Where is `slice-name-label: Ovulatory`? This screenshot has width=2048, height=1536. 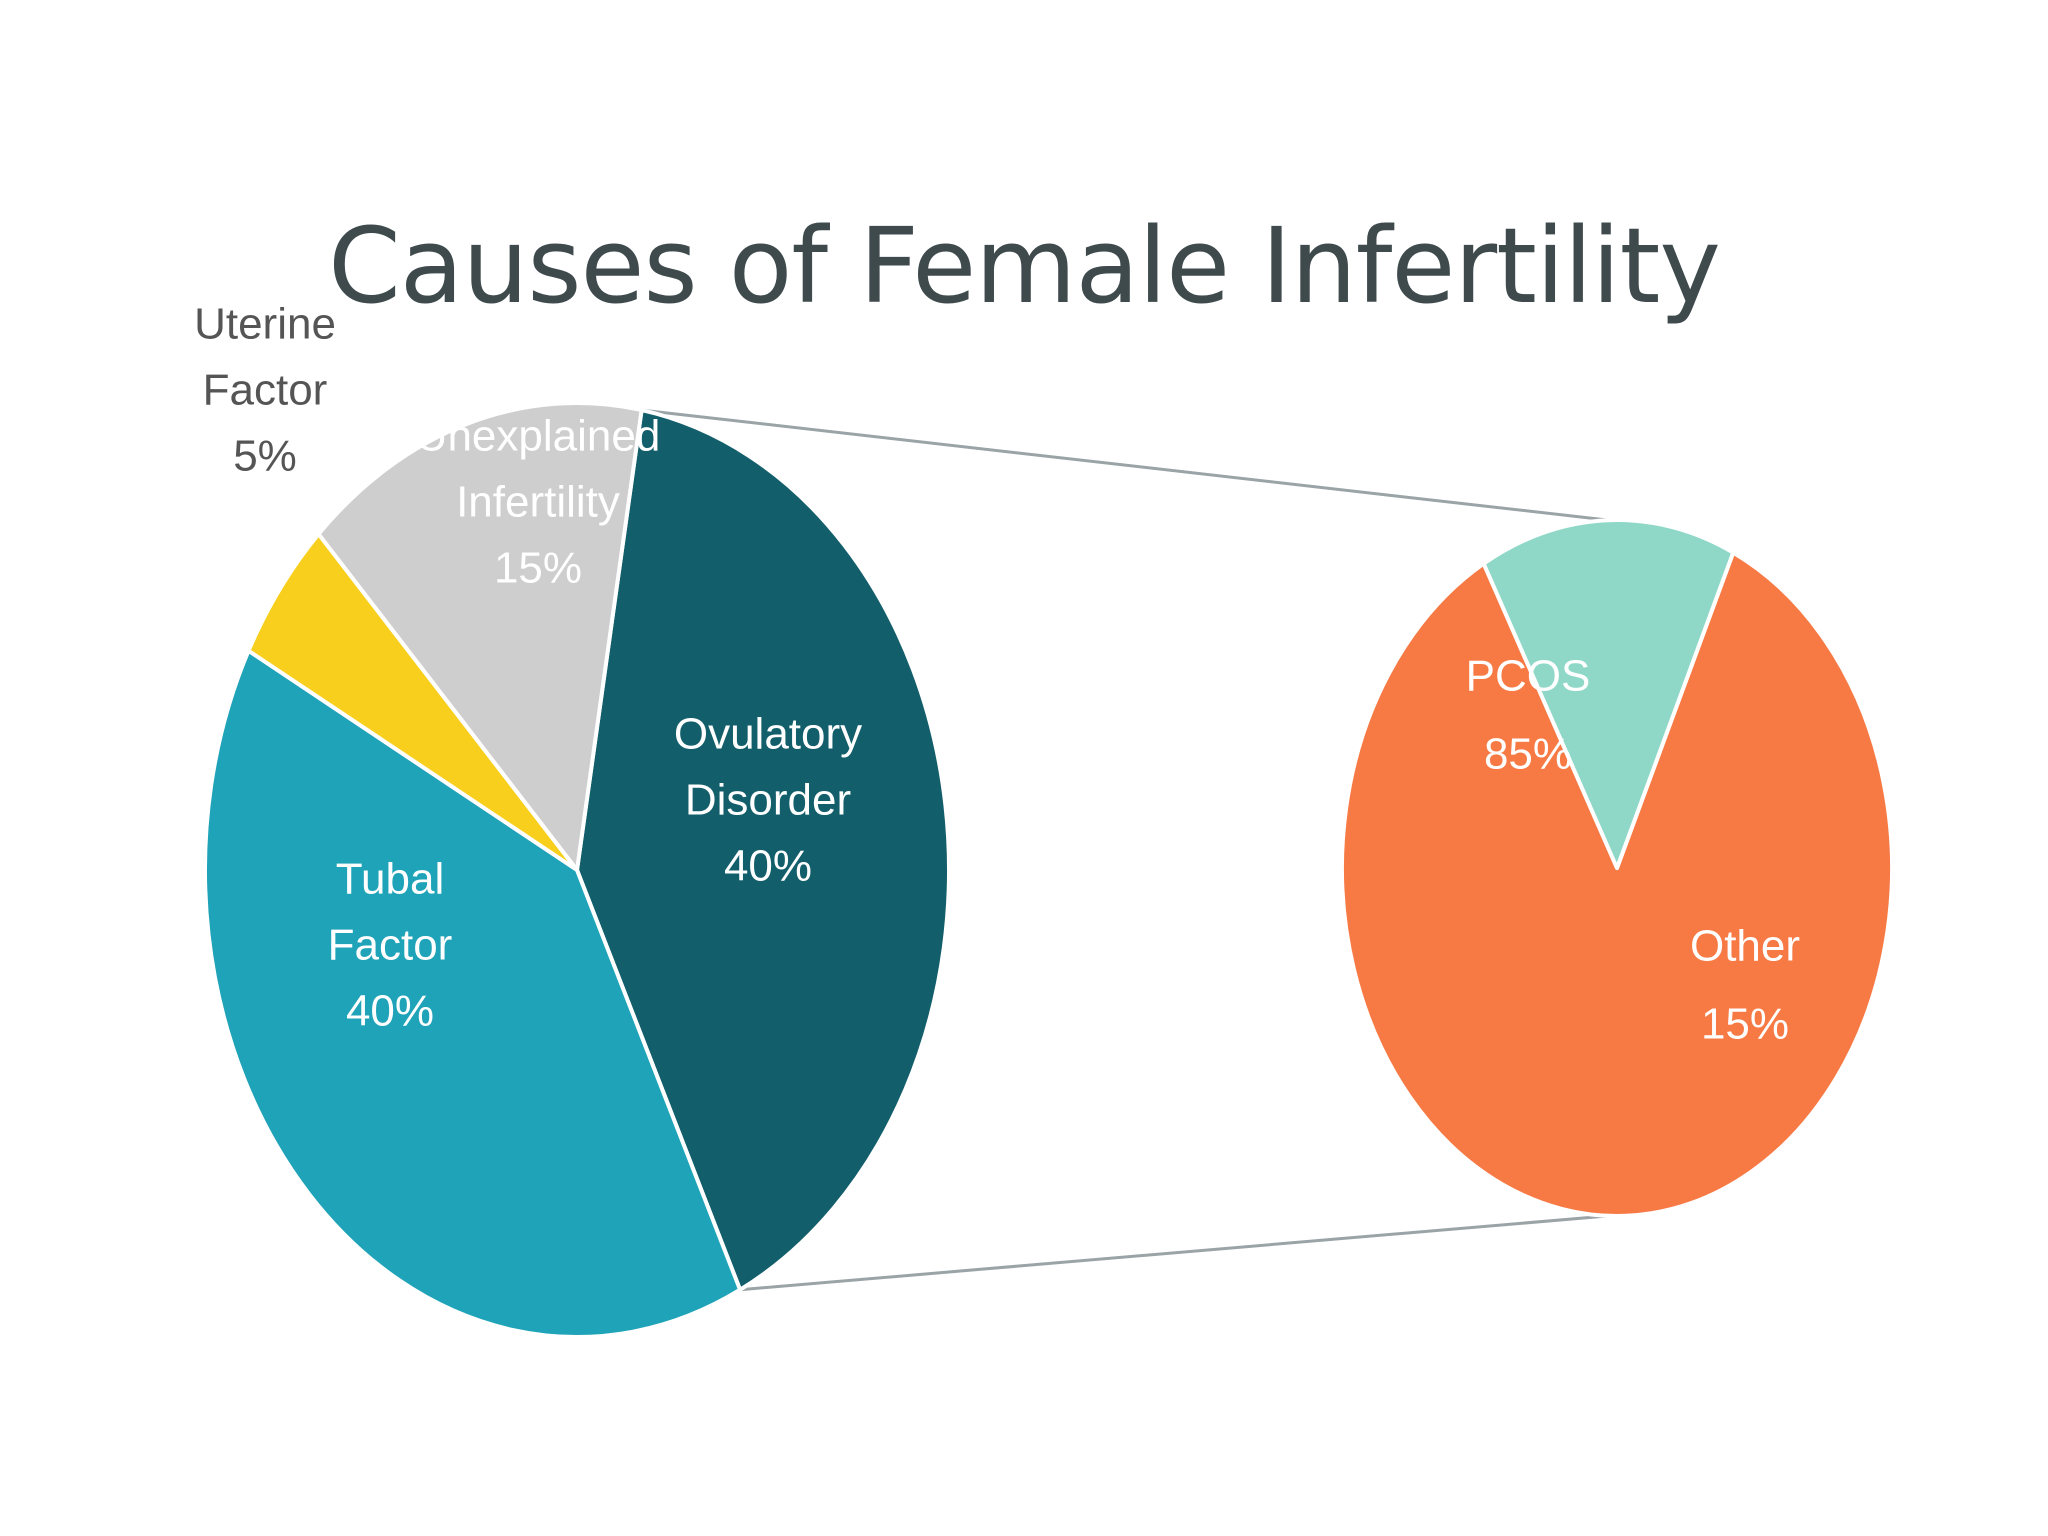 slice-name-label: Ovulatory is located at coordinates (768, 734).